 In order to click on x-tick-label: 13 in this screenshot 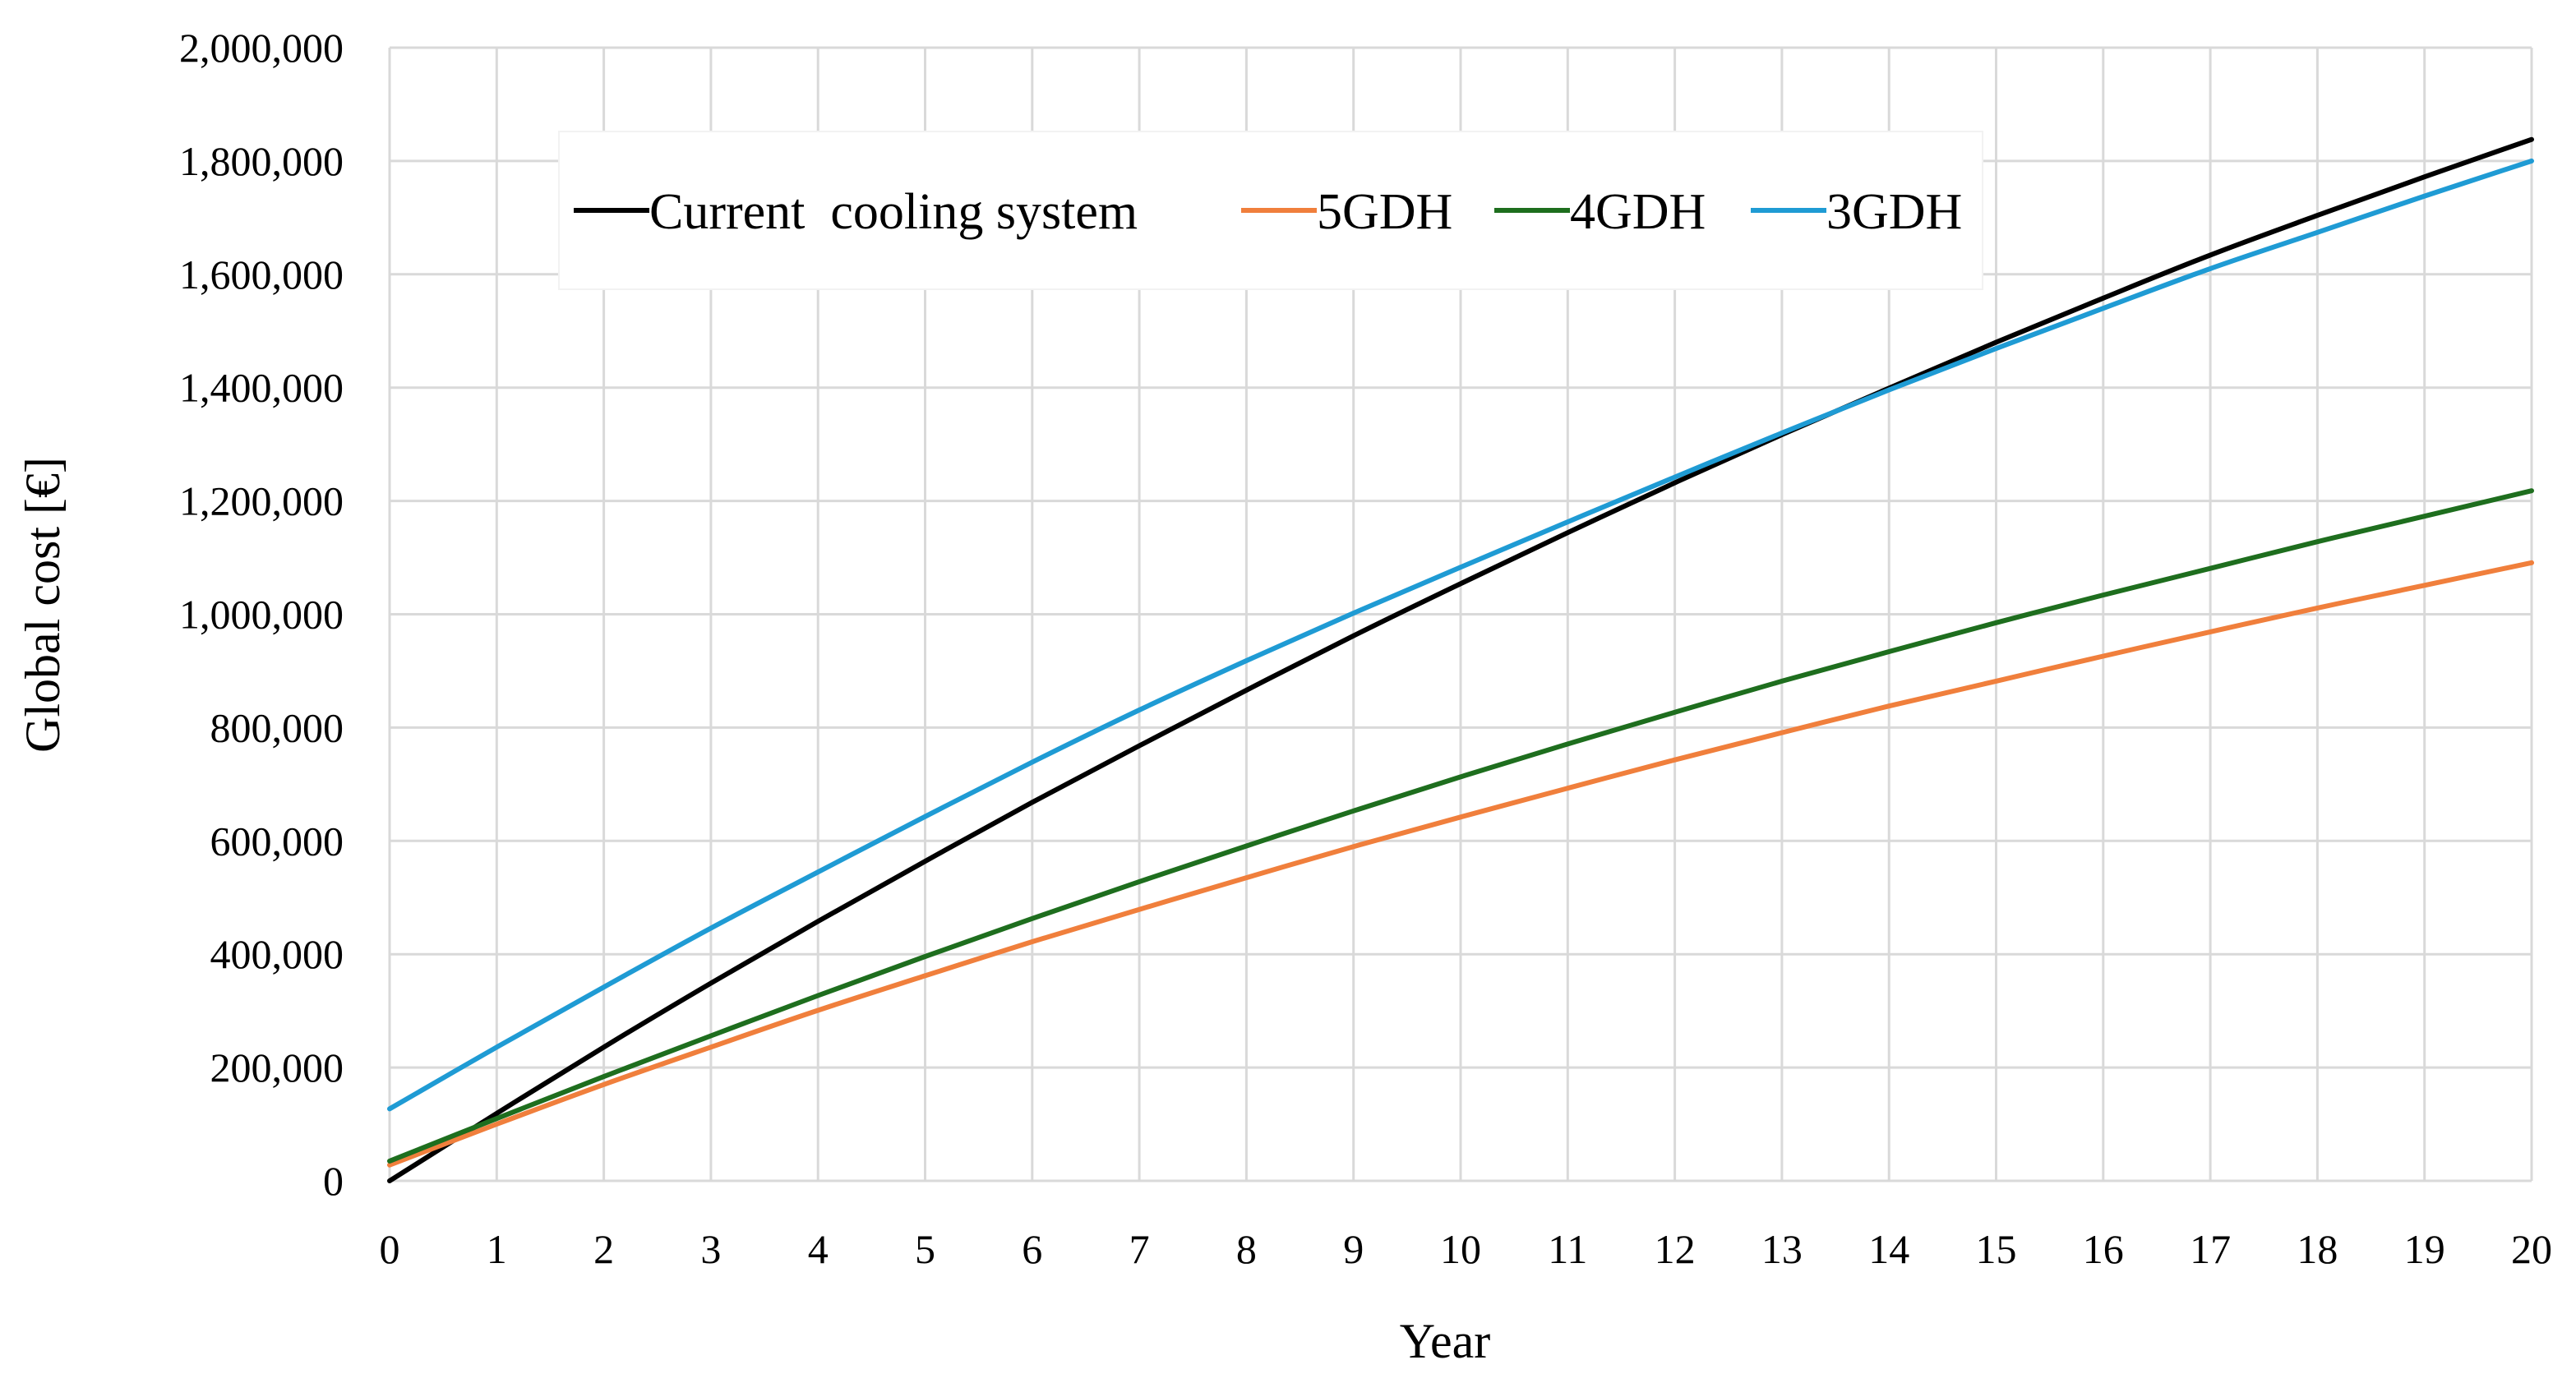, I will do `click(1782, 1249)`.